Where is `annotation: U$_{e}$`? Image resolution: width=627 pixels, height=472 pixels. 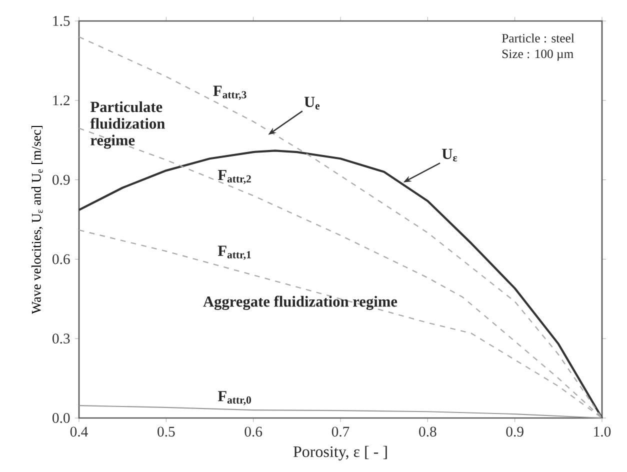 annotation: U$_{e}$ is located at coordinates (312, 103).